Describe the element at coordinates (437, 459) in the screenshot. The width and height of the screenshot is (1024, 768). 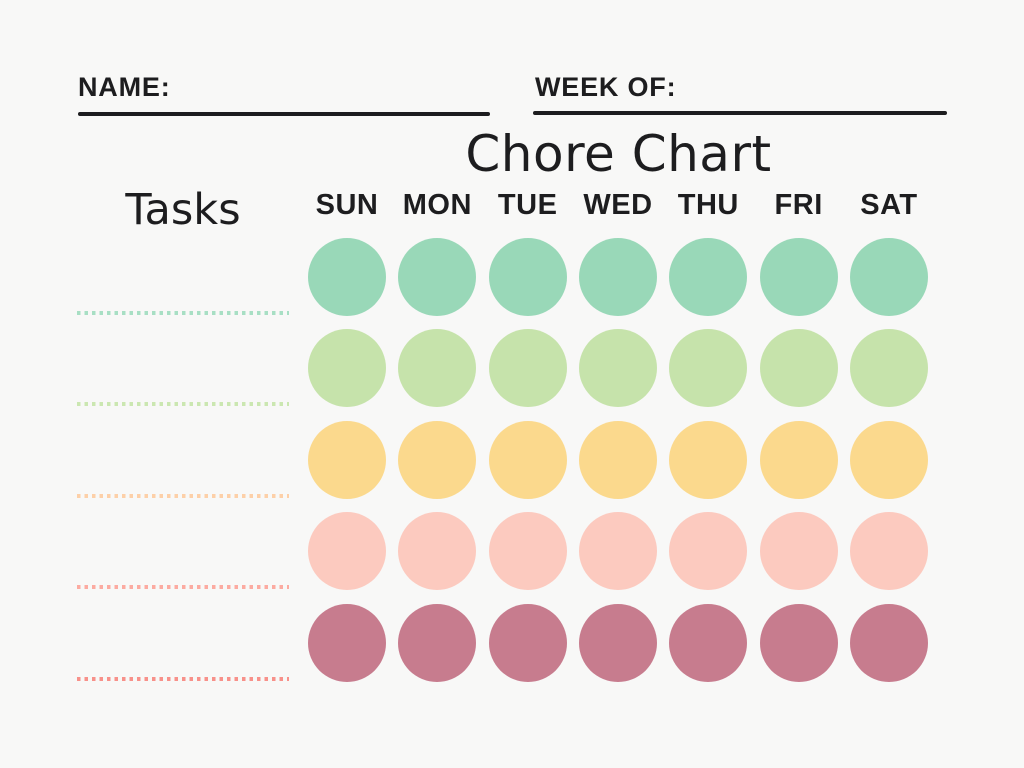
I see `chore-circle-row3-mon` at that location.